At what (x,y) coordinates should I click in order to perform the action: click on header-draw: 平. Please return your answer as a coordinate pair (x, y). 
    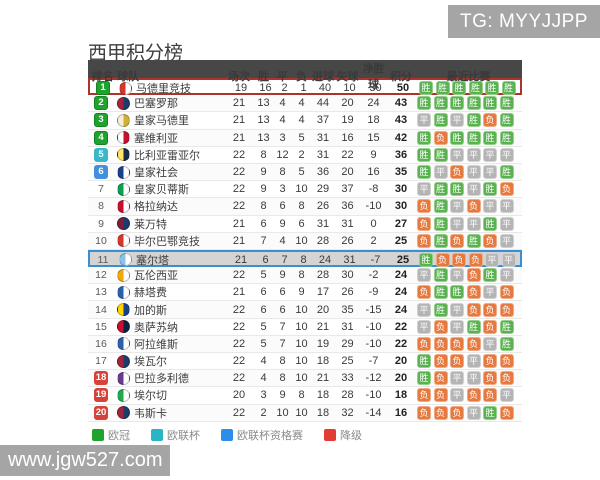
    Looking at the image, I should click on (282, 77).